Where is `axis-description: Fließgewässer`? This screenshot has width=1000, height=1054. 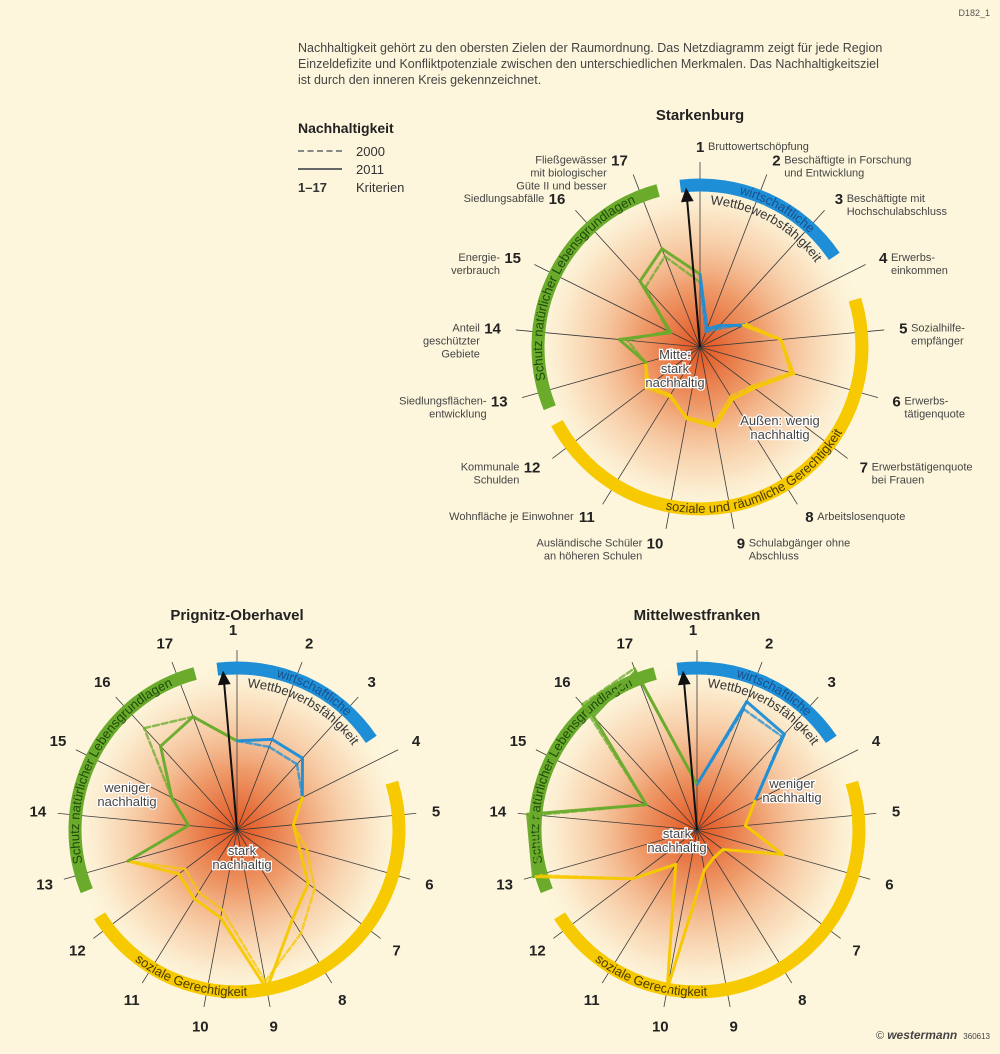
axis-description: Fließgewässer is located at coordinates (571, 161).